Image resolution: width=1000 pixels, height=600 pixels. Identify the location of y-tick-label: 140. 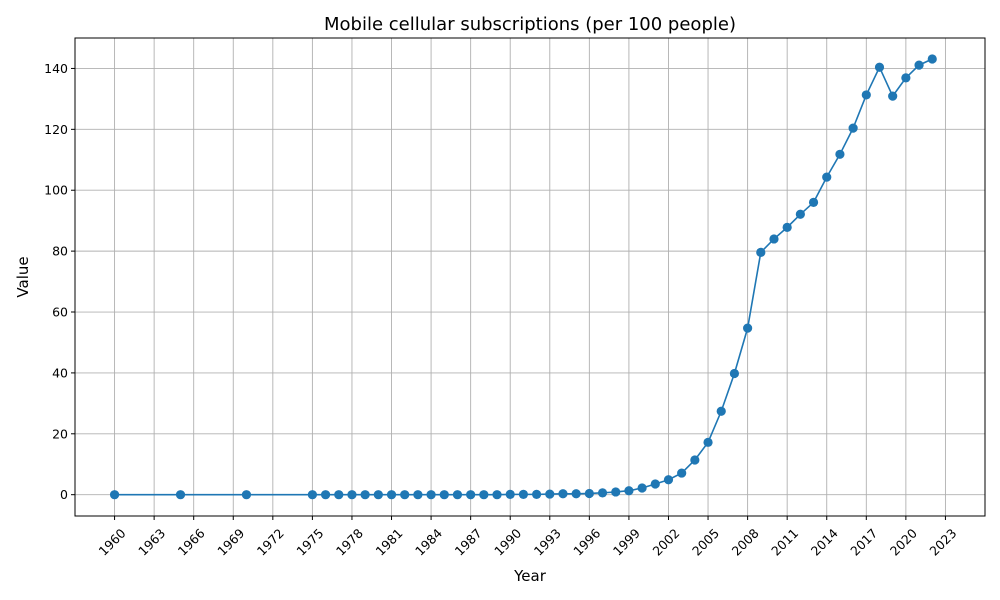
(56, 68).